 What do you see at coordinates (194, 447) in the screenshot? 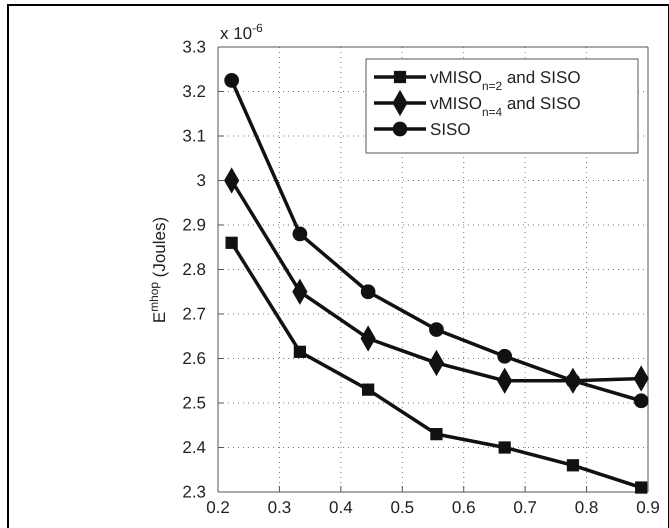
I see `y-tick-label: 2.4` at bounding box center [194, 447].